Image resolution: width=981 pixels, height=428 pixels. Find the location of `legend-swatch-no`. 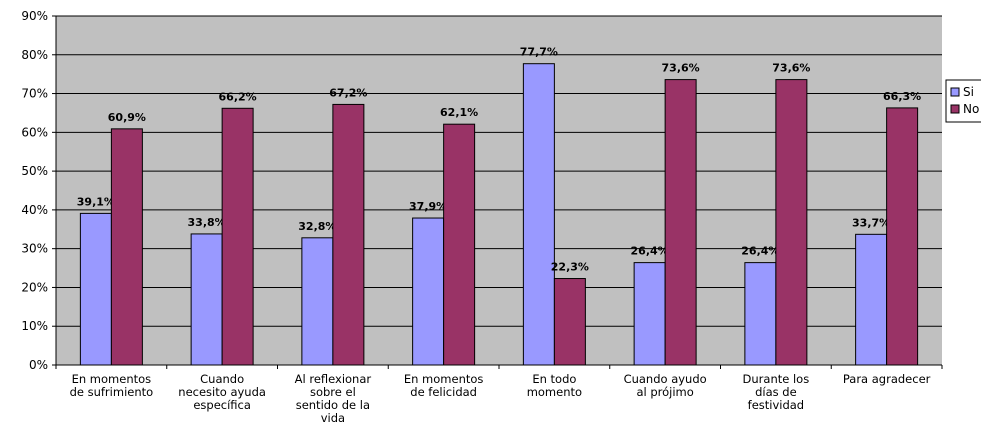

legend-swatch-no is located at coordinates (955, 109).